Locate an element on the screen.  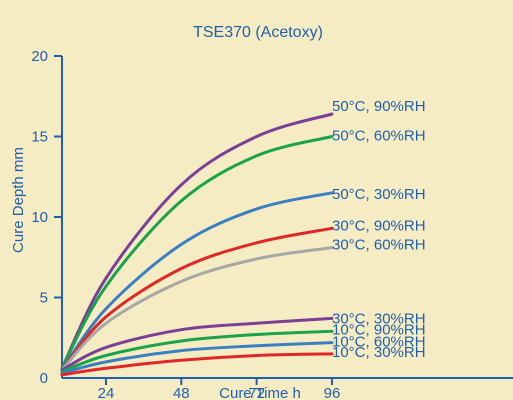
y-tick-label: 5 is located at coordinates (44, 298).